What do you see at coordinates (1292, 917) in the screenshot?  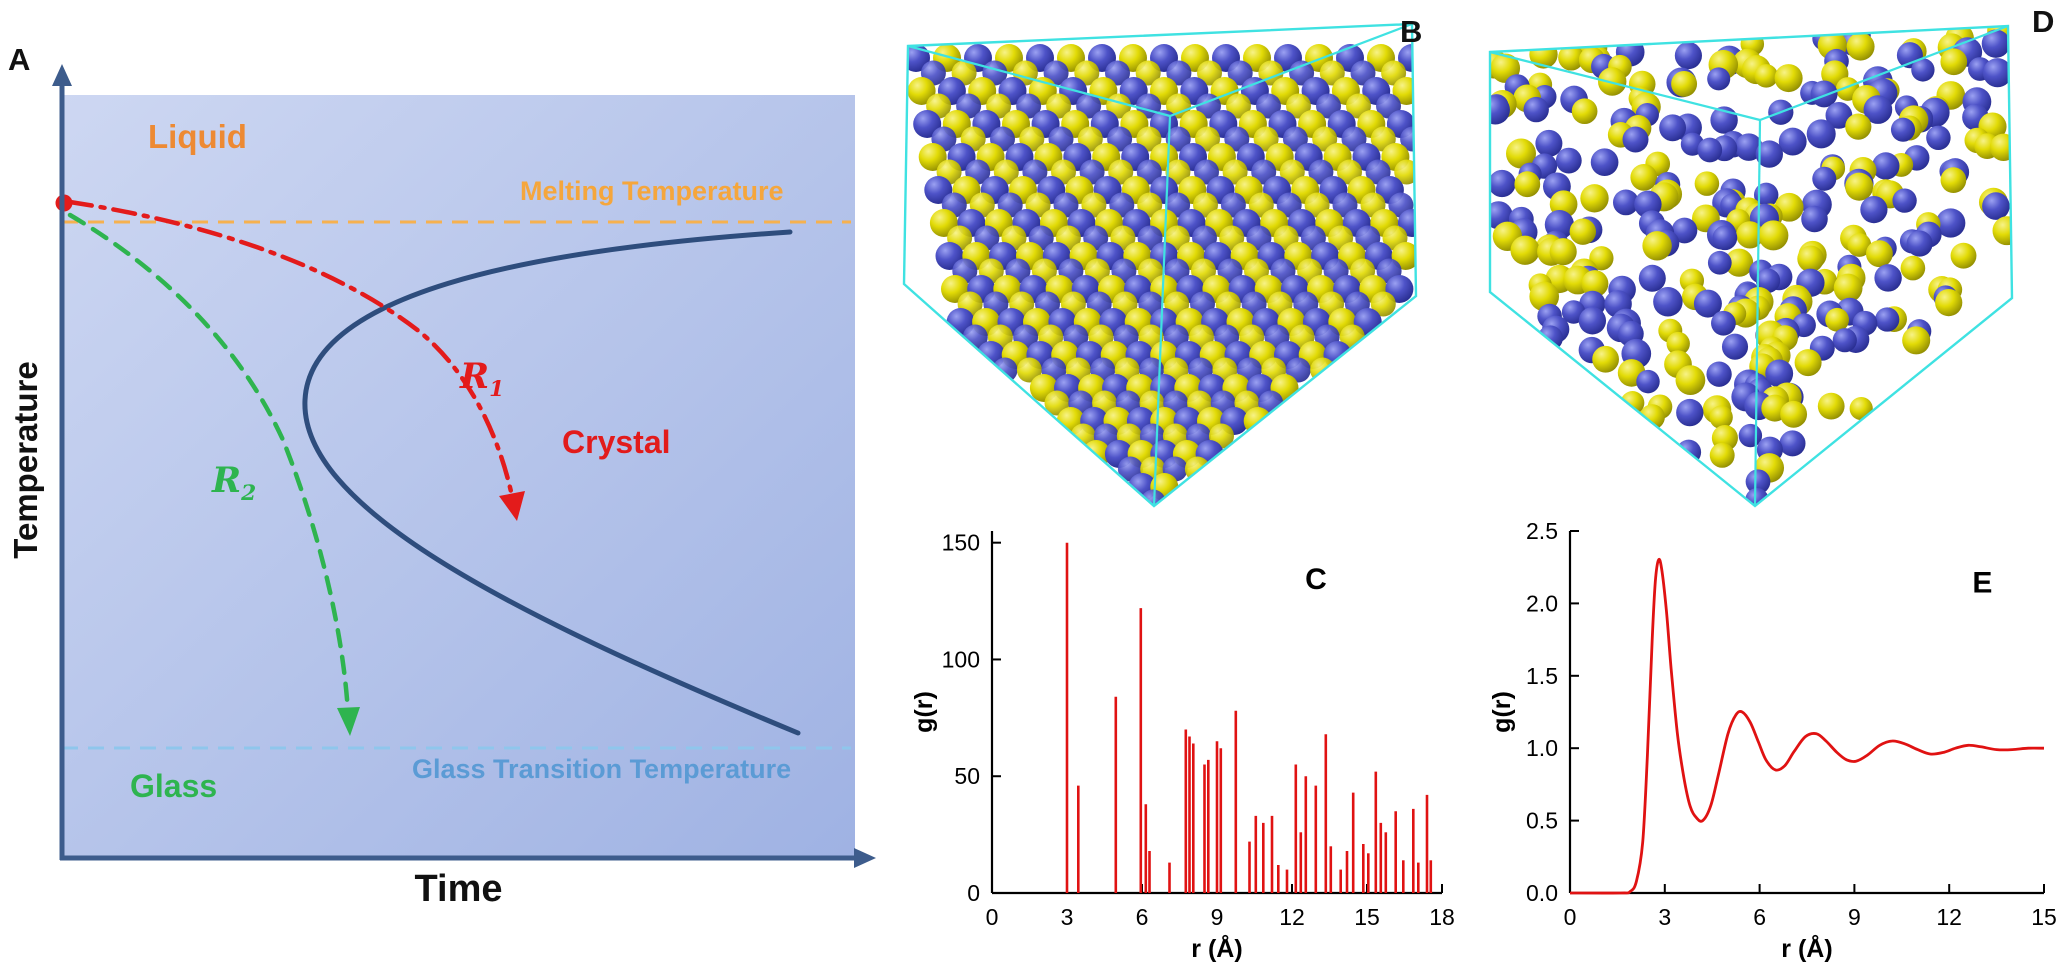 I see `x-tick-label: 12` at bounding box center [1292, 917].